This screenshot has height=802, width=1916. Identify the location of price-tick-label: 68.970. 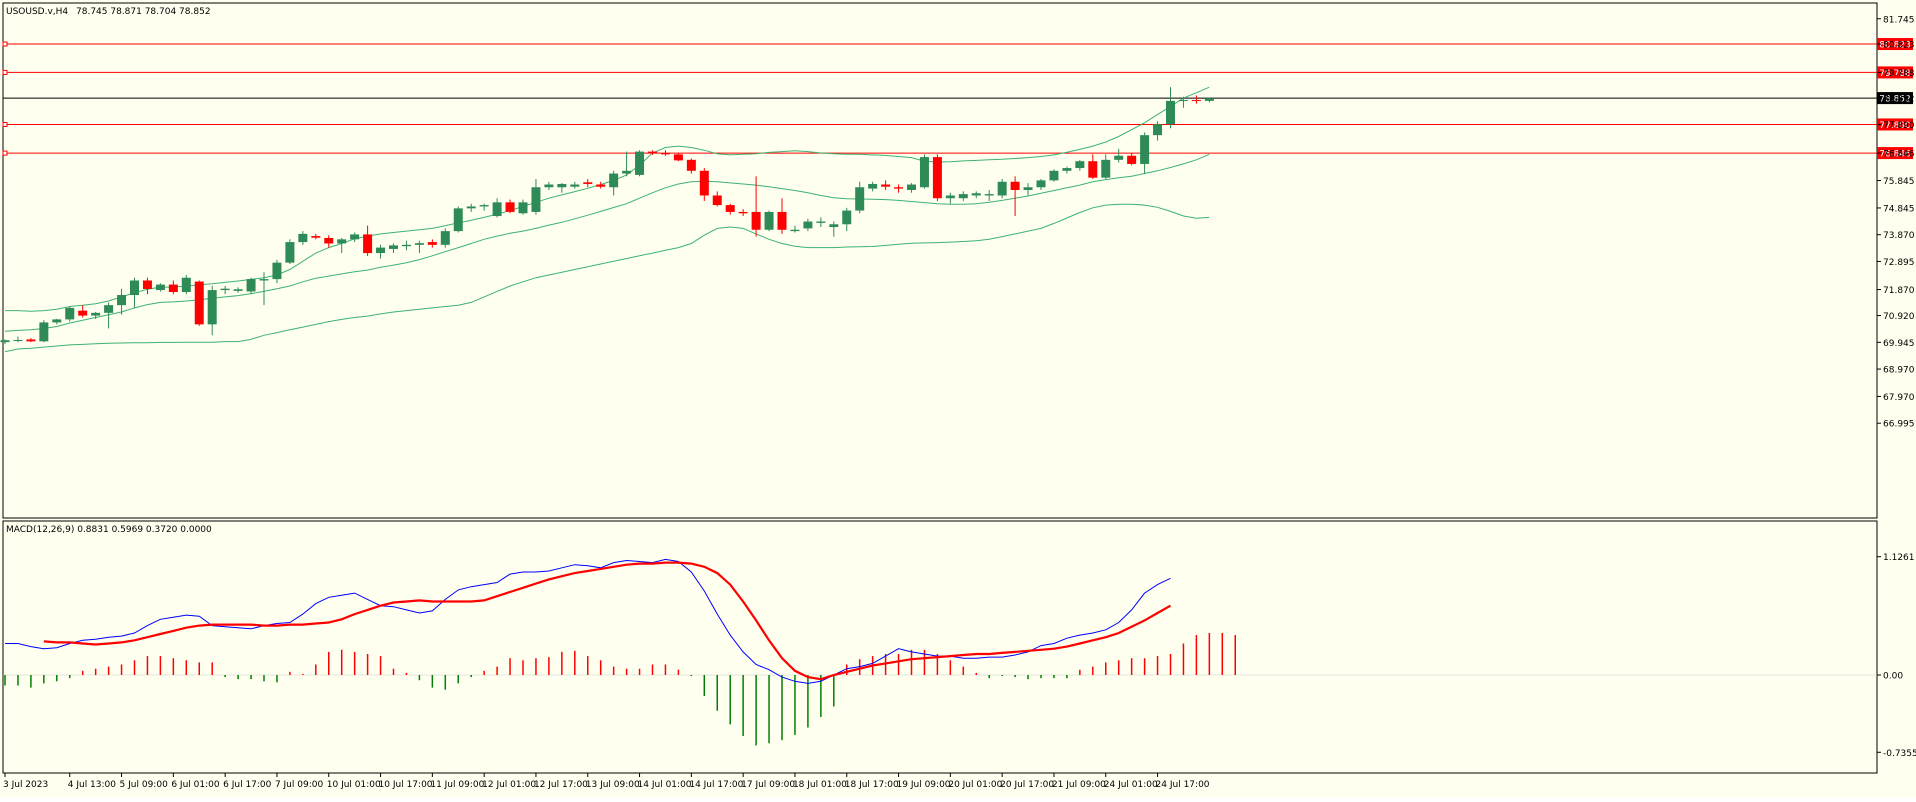
(1899, 371).